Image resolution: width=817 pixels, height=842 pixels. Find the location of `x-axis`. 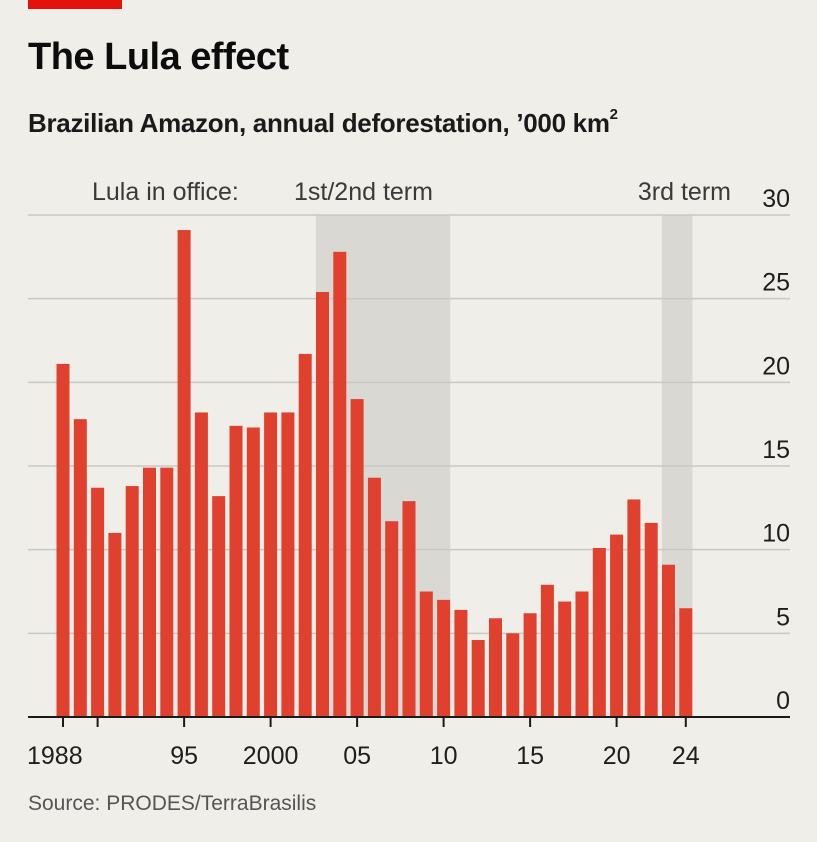

x-axis is located at coordinates (409, 721).